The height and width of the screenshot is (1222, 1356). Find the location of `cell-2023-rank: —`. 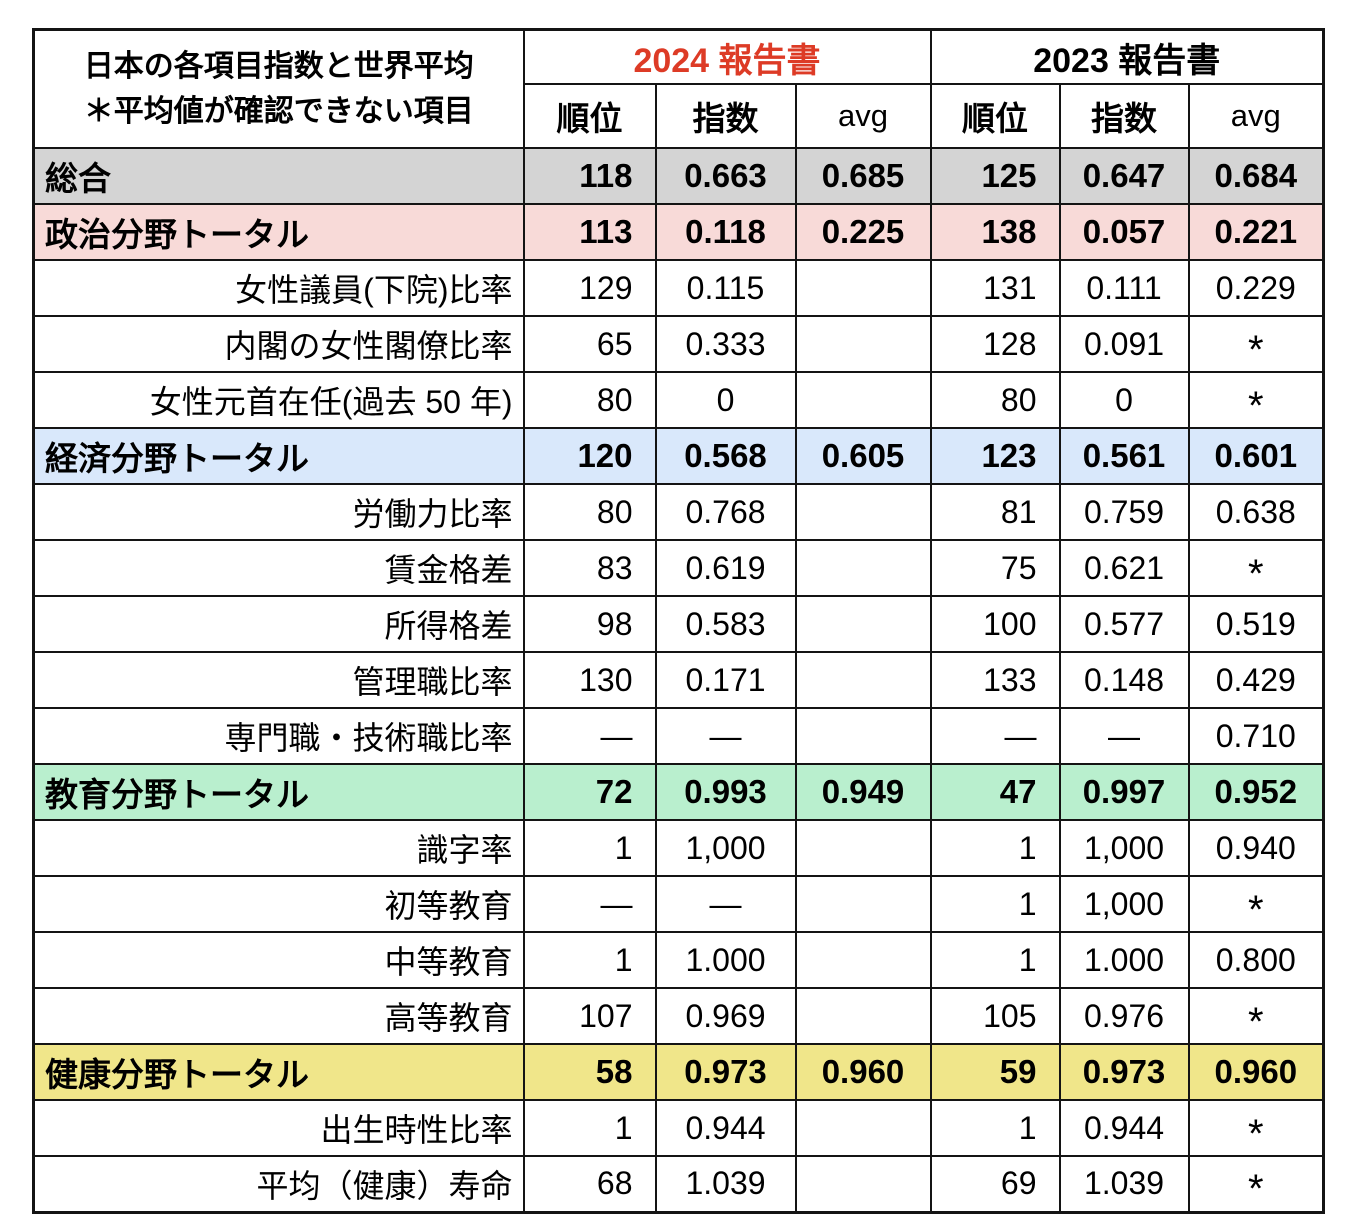

cell-2023-rank: — is located at coordinates (995, 736).